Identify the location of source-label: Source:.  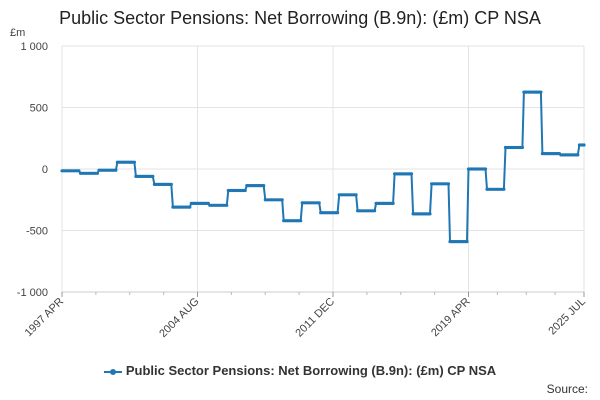
(567, 389).